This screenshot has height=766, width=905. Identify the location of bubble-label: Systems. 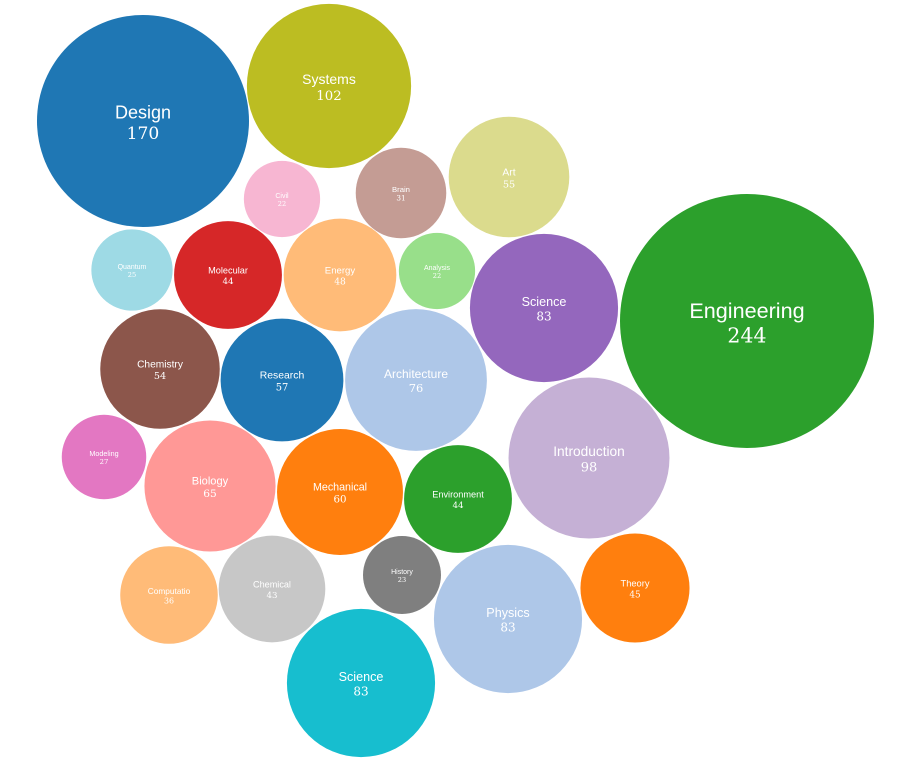
(329, 79).